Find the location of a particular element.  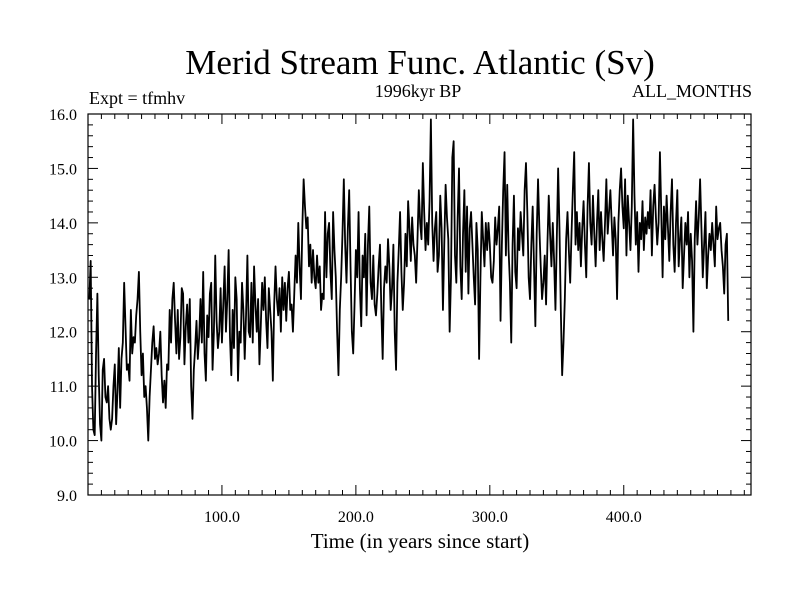

chart-title: Merid Stream Func. Atlantic (Sv) is located at coordinates (420, 62).